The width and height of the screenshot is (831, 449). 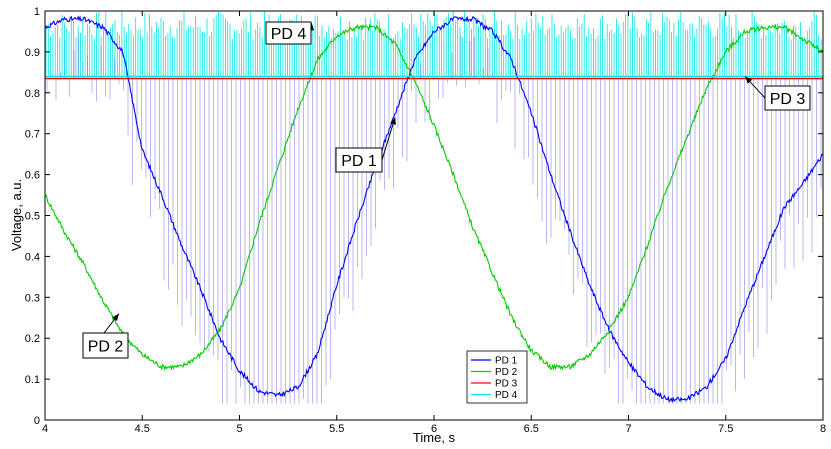 I want to click on annotation-pd1: PD 1, so click(x=365, y=145).